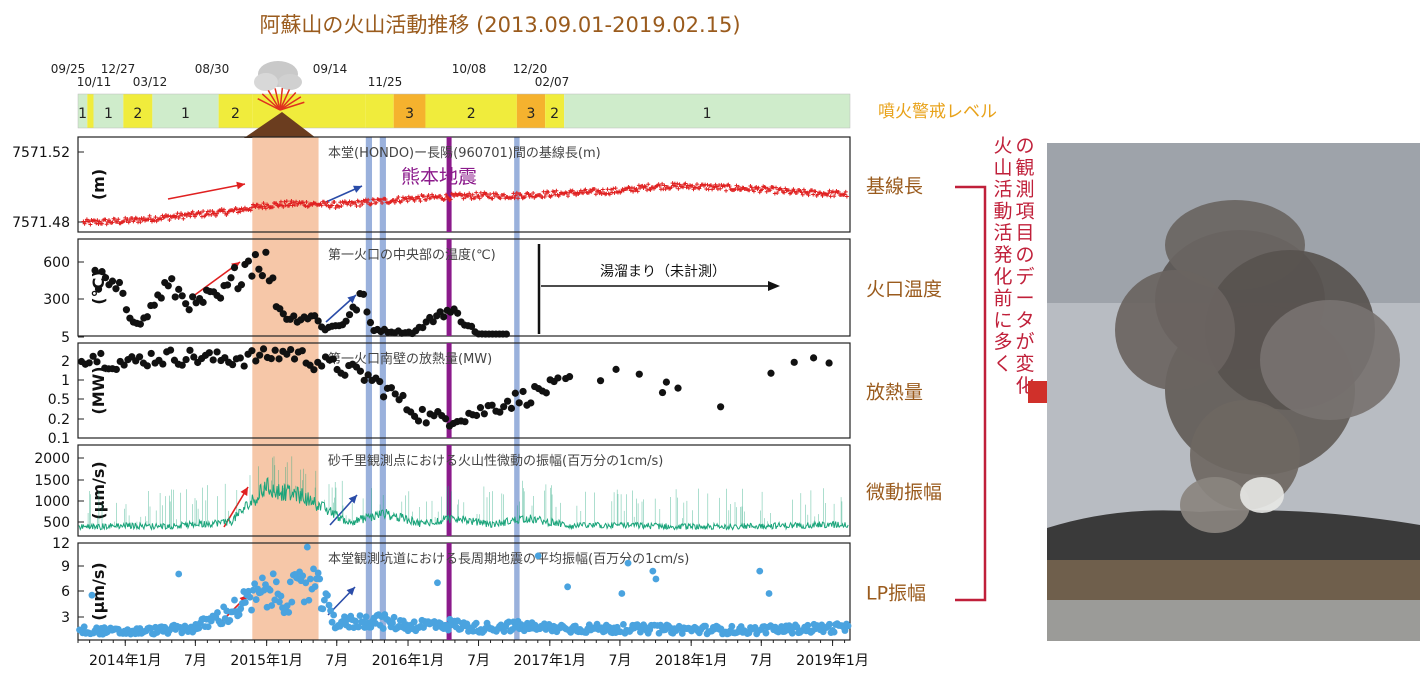 The image size is (1426, 674). I want to click on panel-ylabel: (m), so click(98, 184).